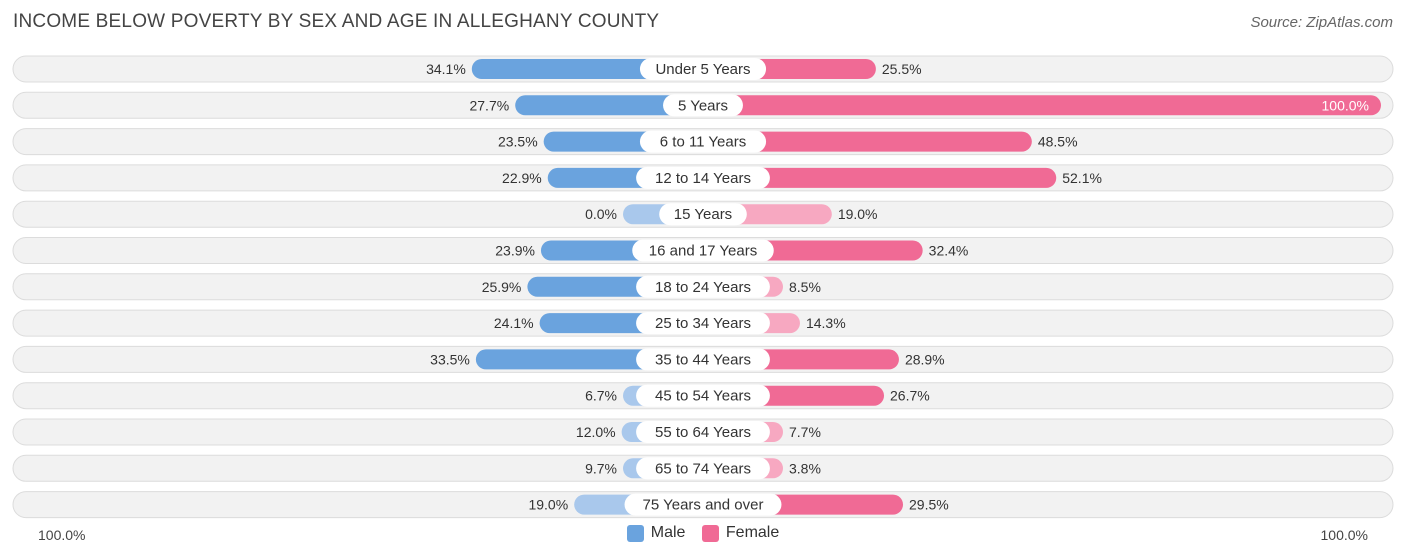  What do you see at coordinates (1082, 178) in the screenshot?
I see `value-label-female-12-to-14-years: 52.1%` at bounding box center [1082, 178].